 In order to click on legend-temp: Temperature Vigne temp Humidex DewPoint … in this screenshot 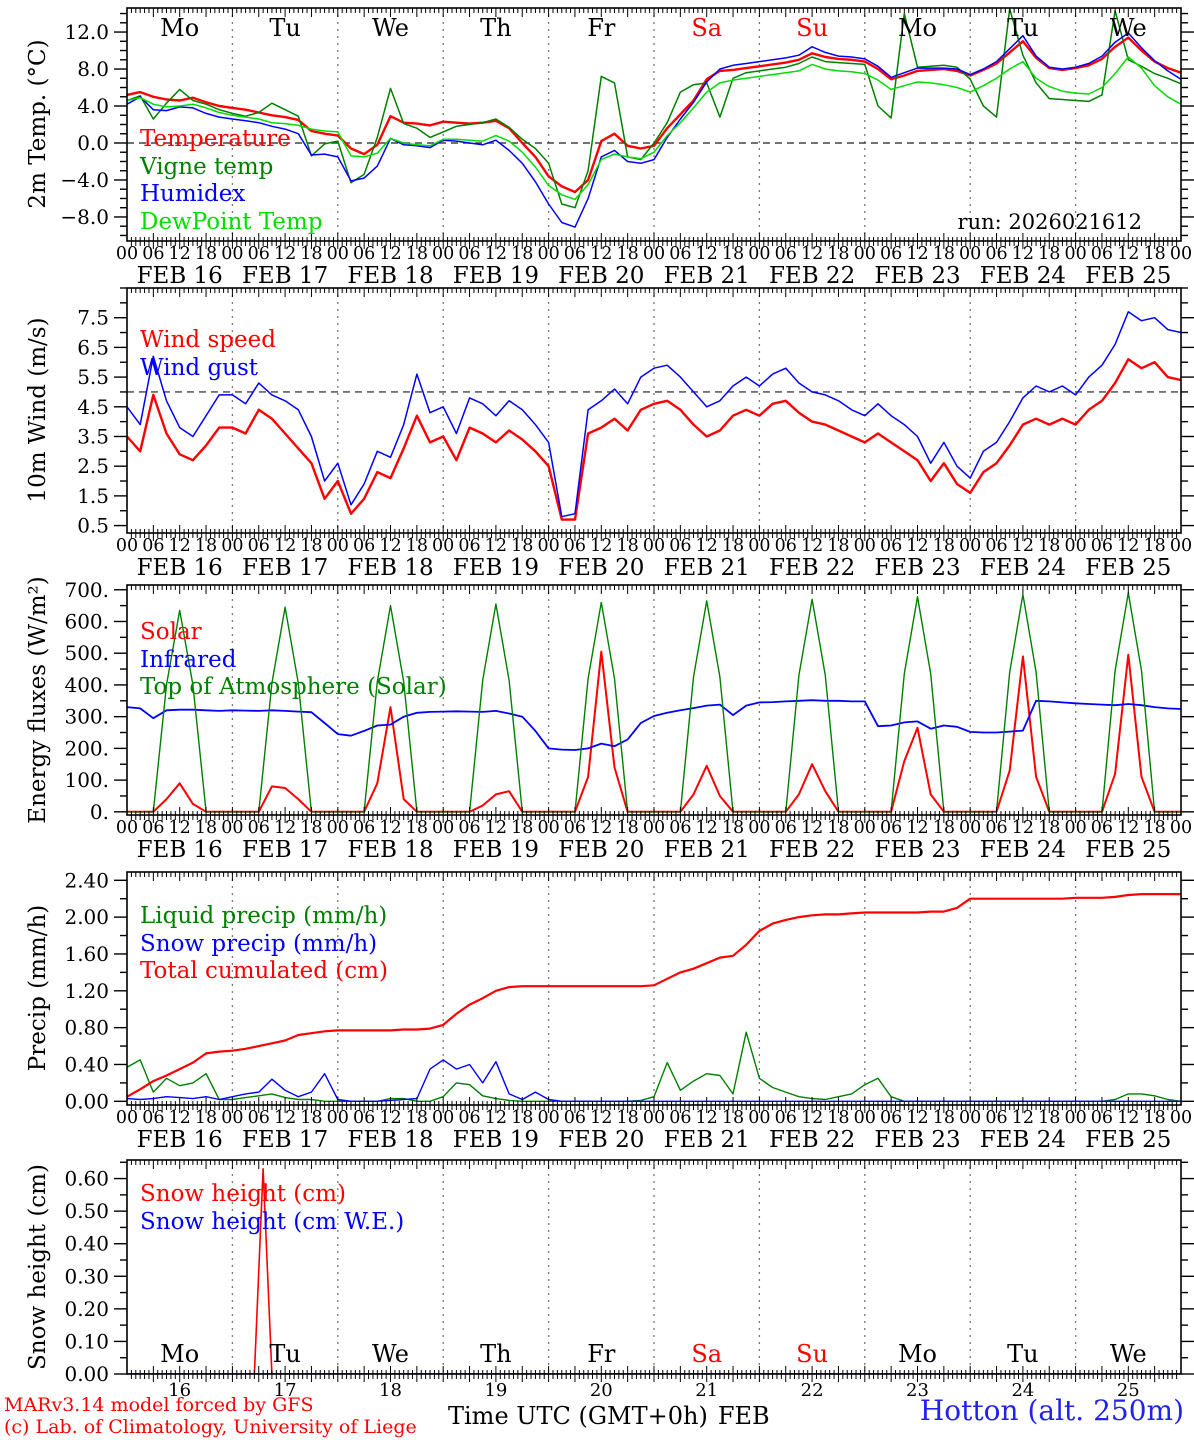, I will do `click(231, 181)`.